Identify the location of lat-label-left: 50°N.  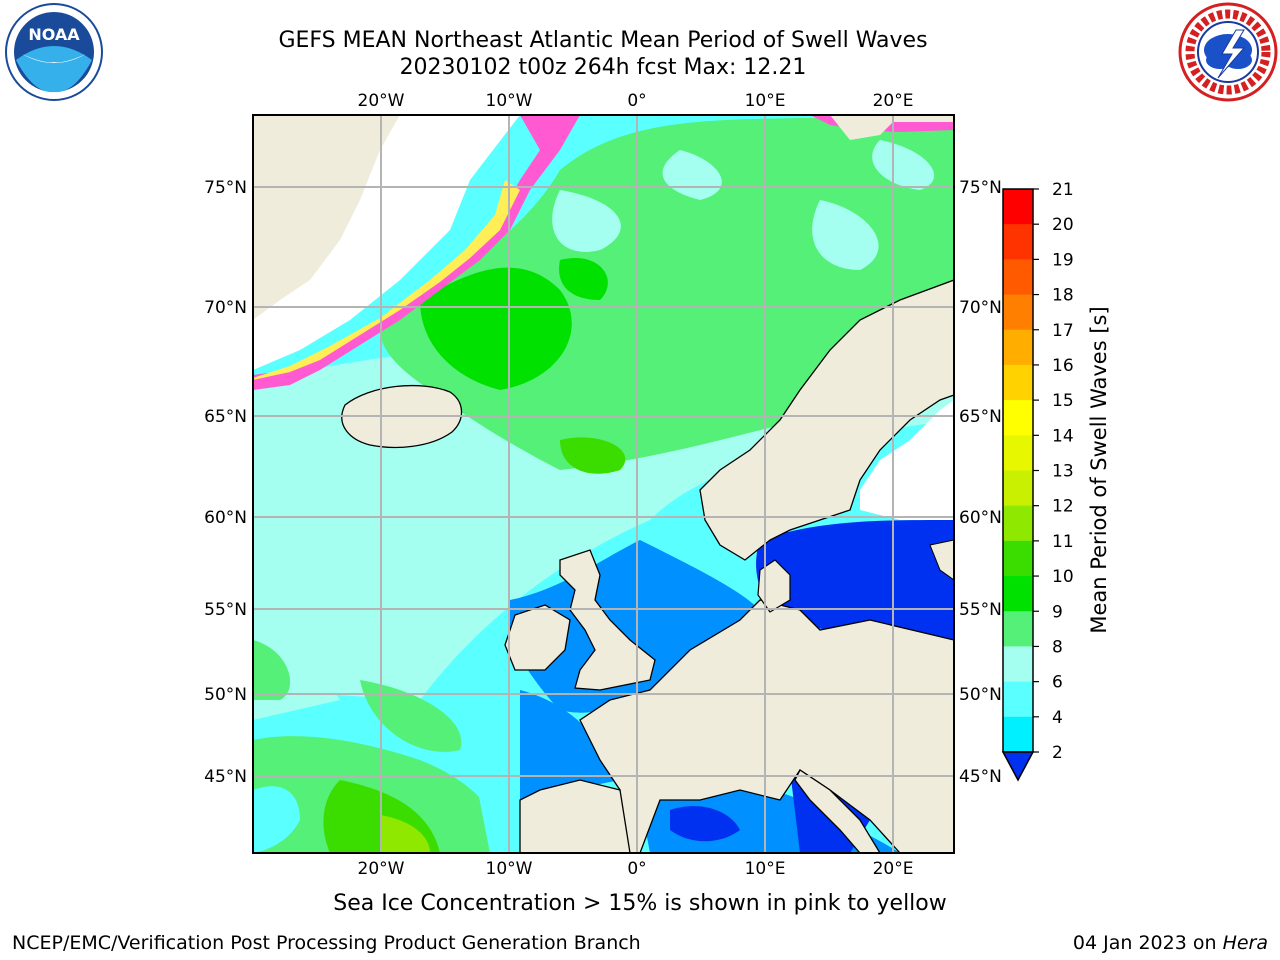
(225, 695).